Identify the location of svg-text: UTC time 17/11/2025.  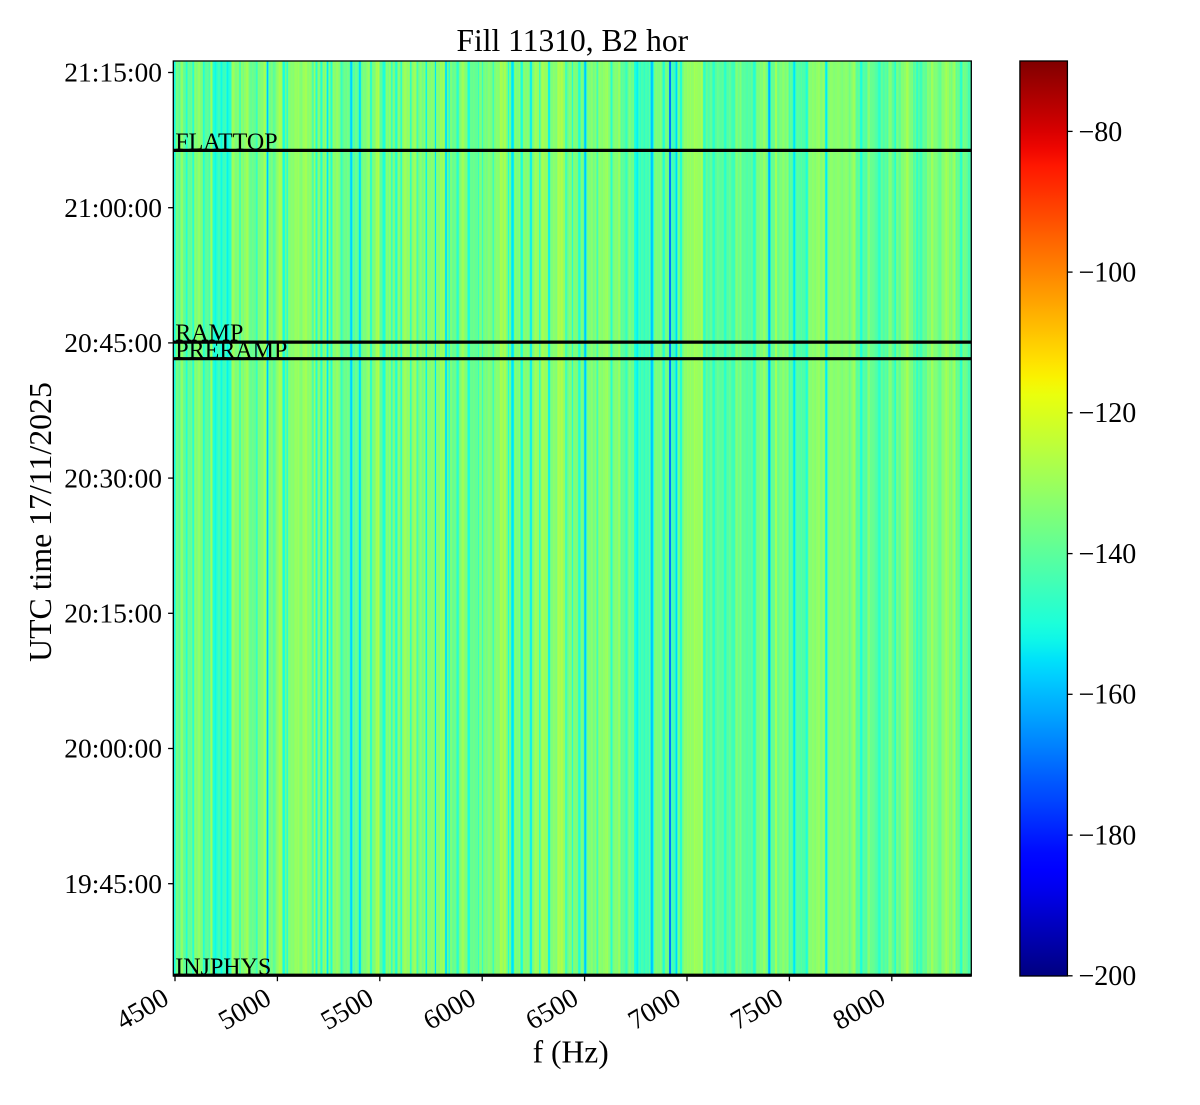
(40, 522).